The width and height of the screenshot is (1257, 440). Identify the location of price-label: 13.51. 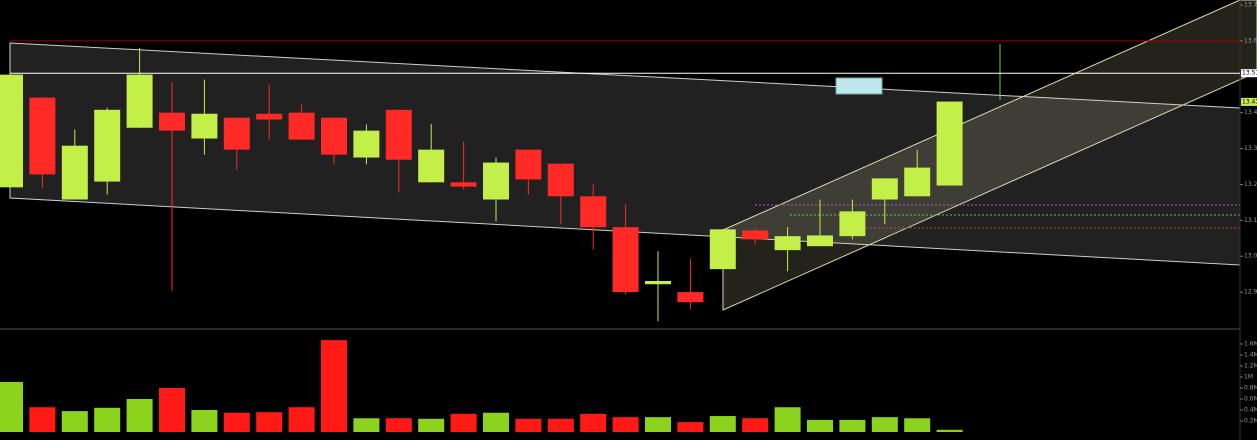
(1249, 73).